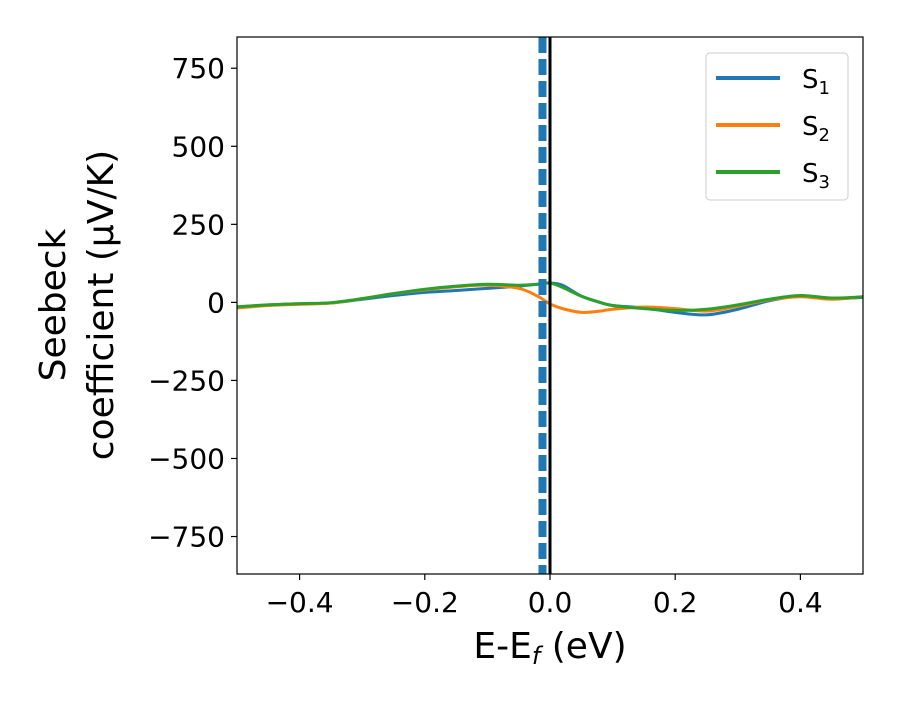 This screenshot has width=900, height=705. What do you see at coordinates (816, 129) in the screenshot?
I see `legend-label-s2: S2` at bounding box center [816, 129].